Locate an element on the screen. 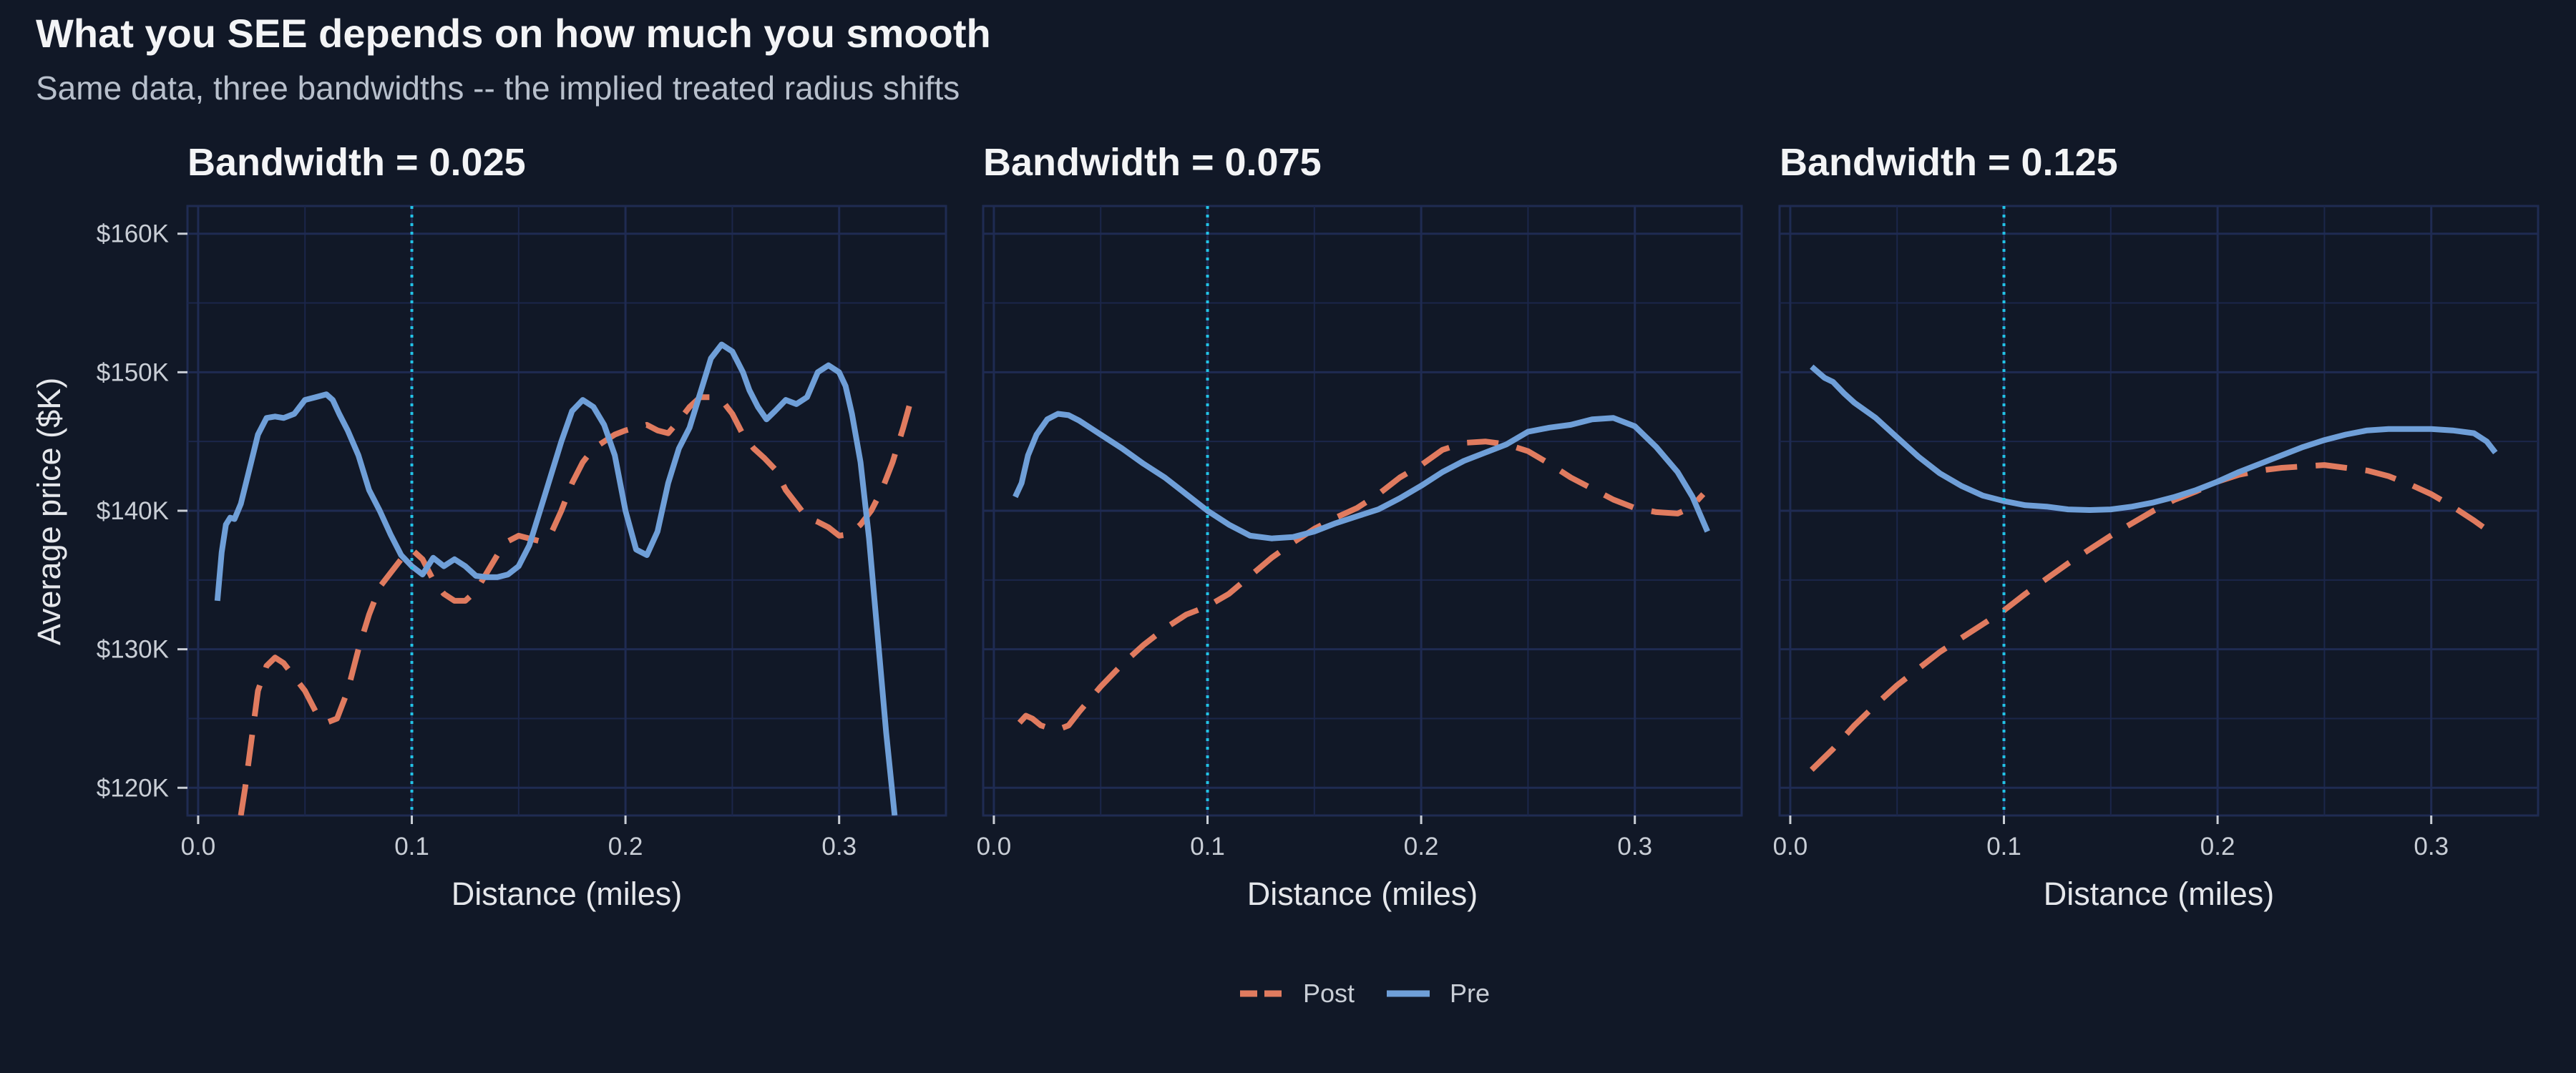  y-tick-label: $130K is located at coordinates (133, 650).